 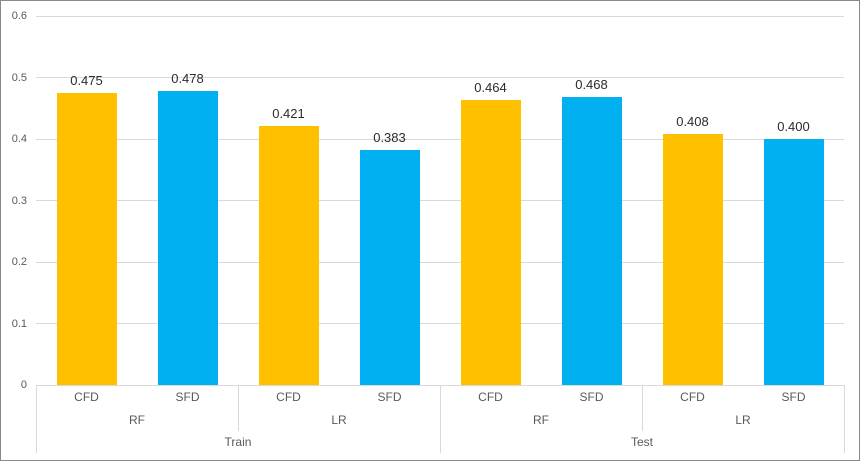 I want to click on x-axis-group-label: Train, so click(x=238, y=442).